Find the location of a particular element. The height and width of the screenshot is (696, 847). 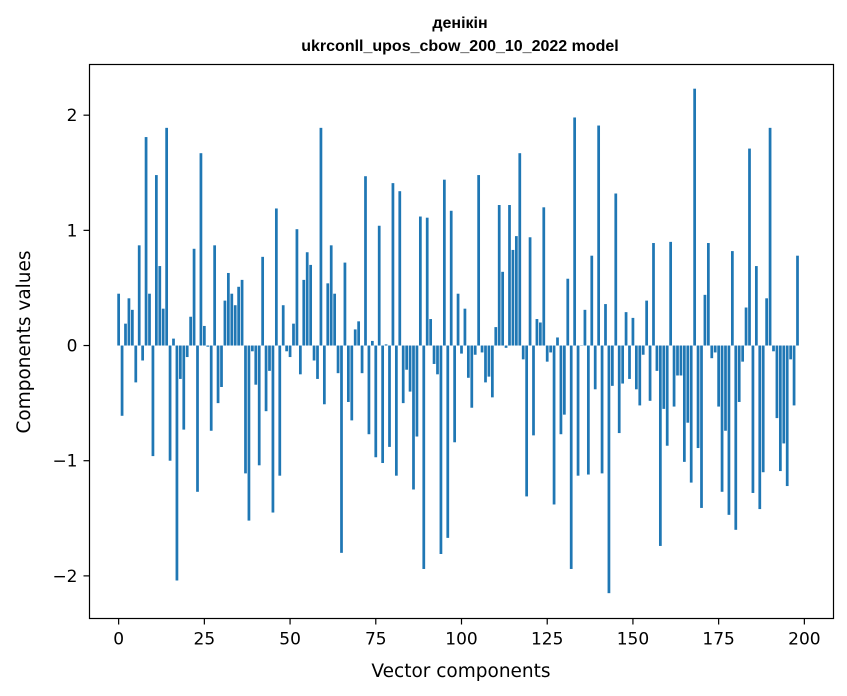

x-axis-label: Vector components is located at coordinates (460, 671).